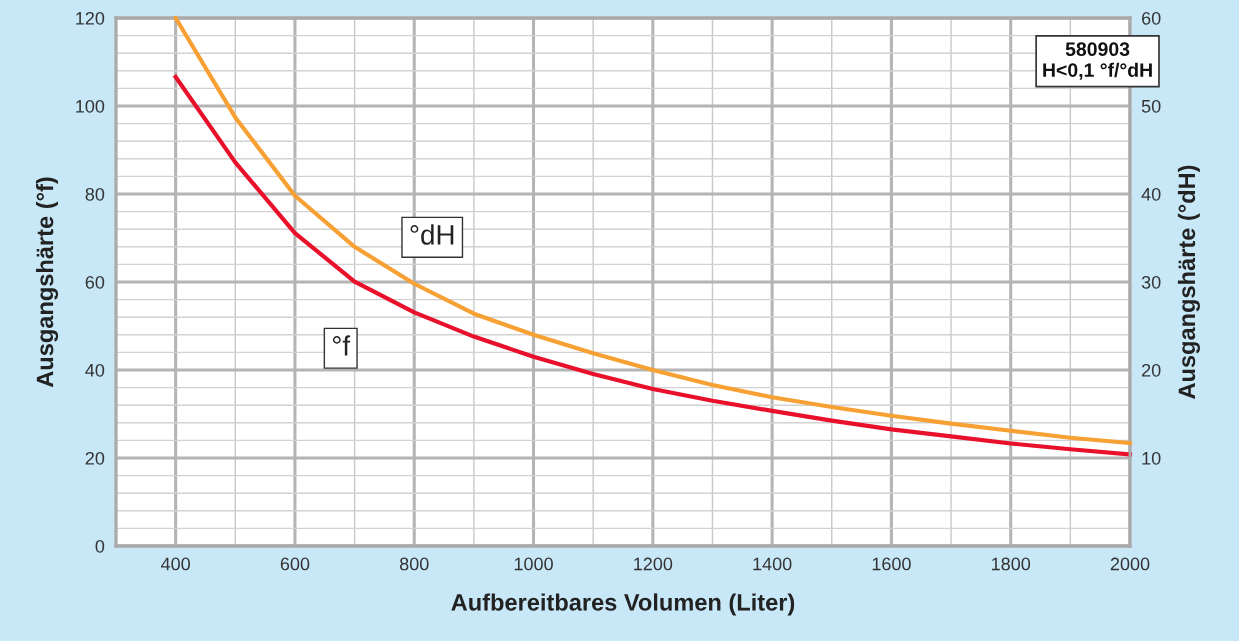  Describe the element at coordinates (1151, 458) in the screenshot. I see `y2-tick-label: 10` at that location.